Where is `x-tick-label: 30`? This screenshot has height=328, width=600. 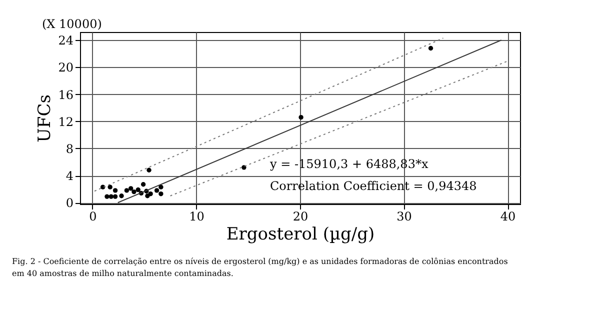 x-tick-label: 30 is located at coordinates (404, 217).